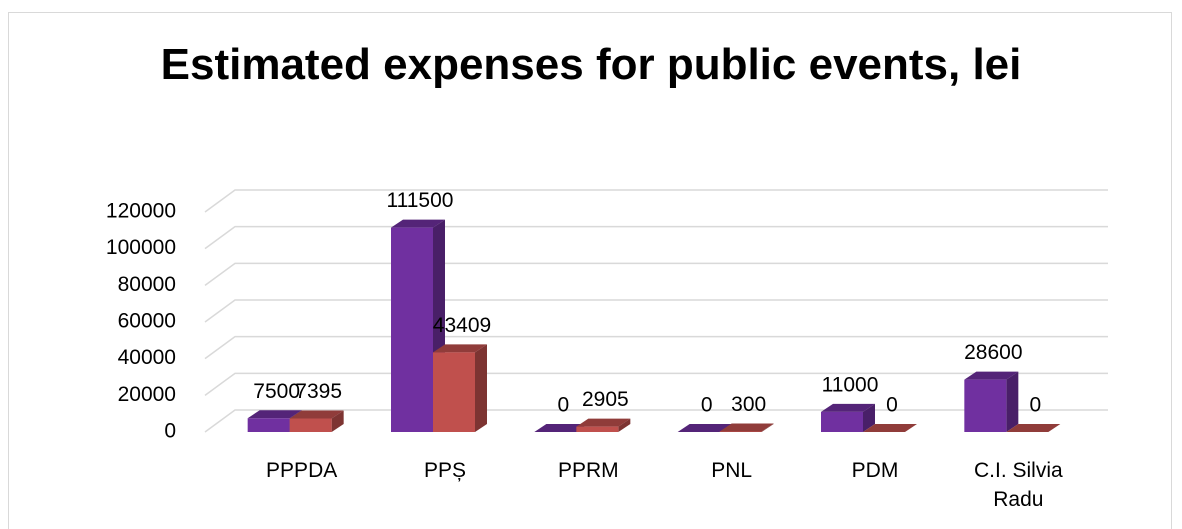 Image resolution: width=1182 pixels, height=529 pixels. I want to click on x-tick-label: PPPDA, so click(302, 470).